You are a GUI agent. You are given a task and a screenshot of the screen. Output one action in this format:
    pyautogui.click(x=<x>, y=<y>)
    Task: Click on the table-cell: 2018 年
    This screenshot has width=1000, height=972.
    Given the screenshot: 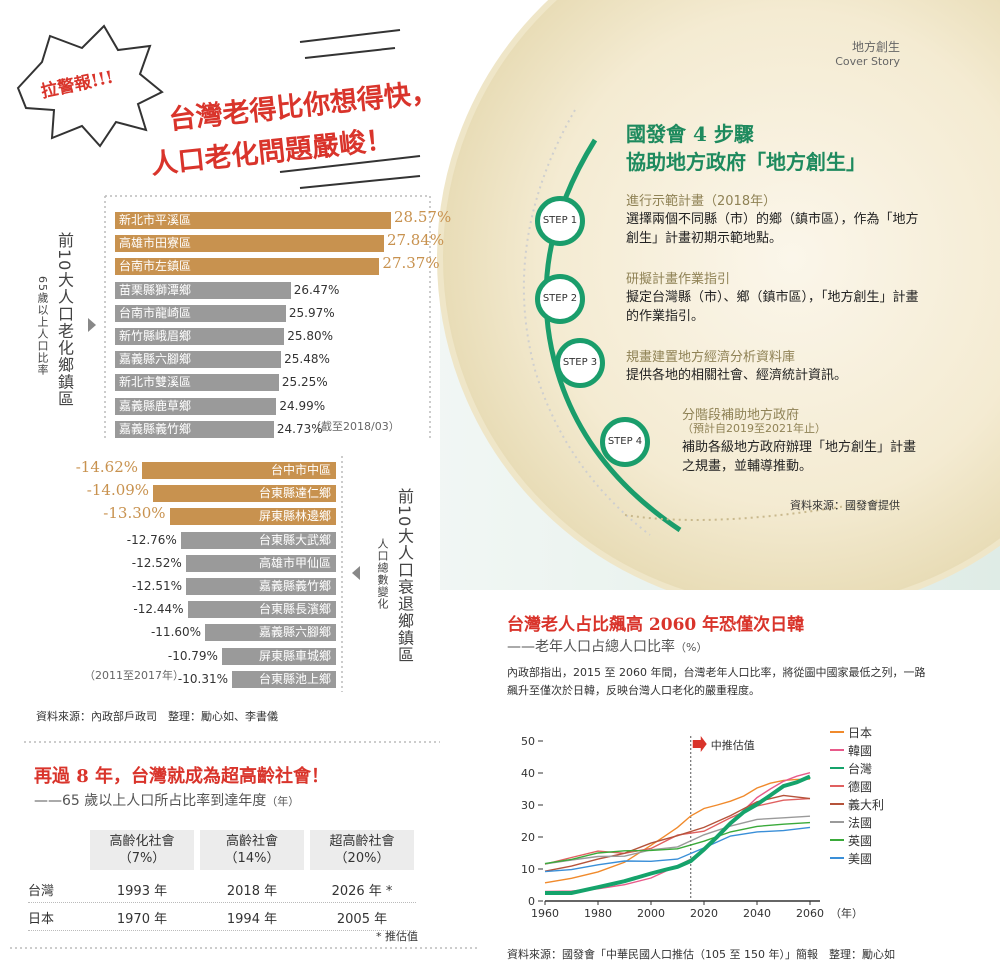 What is the action you would take?
    pyautogui.click(x=252, y=891)
    